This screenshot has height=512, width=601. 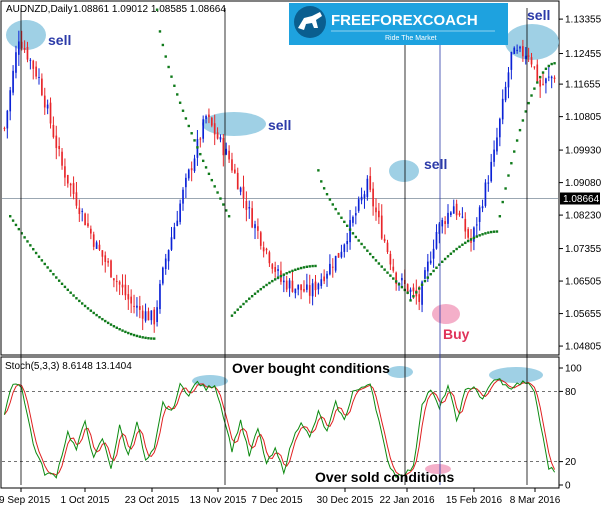 I want to click on time-tick-label: 8 Mar 2016, so click(x=535, y=500).